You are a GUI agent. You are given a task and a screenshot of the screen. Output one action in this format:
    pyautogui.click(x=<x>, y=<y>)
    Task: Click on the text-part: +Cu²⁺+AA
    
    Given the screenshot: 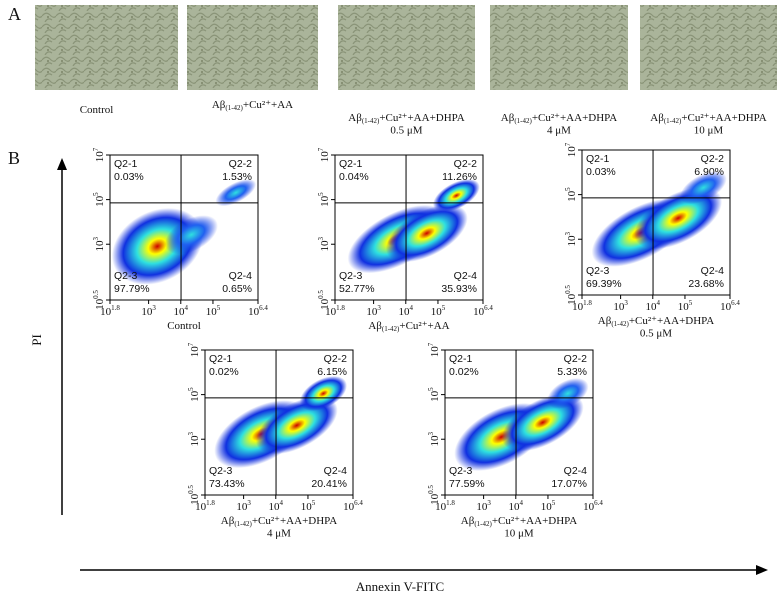 What is the action you would take?
    pyautogui.click(x=268, y=105)
    